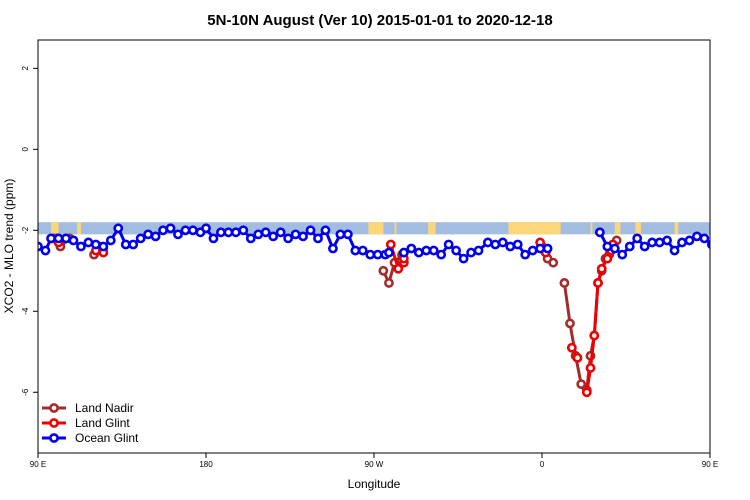  What do you see at coordinates (38, 464) in the screenshot?
I see `x-tick-label-0: 90 E` at bounding box center [38, 464].